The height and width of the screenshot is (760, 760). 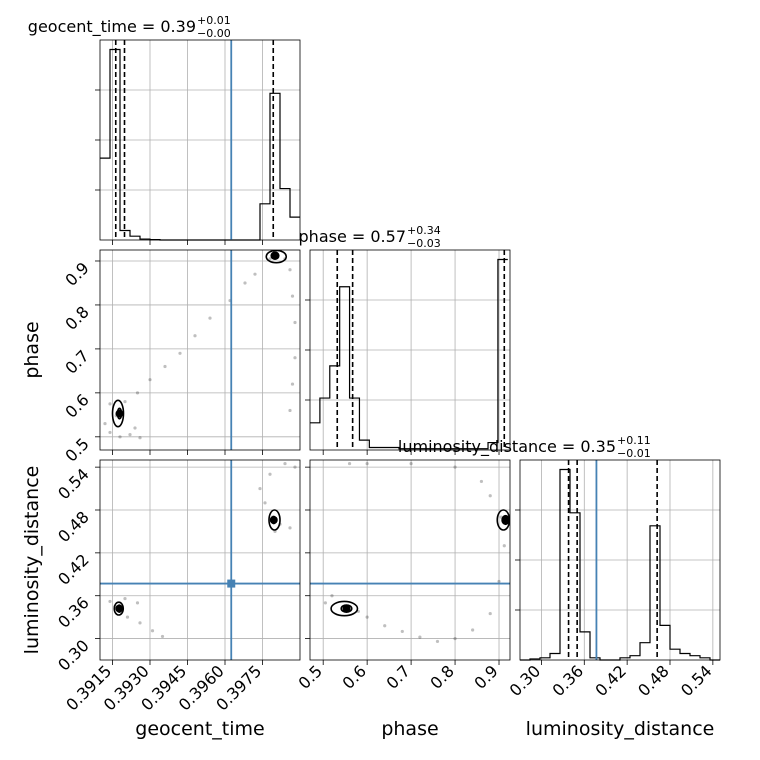 What do you see at coordinates (653, 680) in the screenshot?
I see `x-tick-label: 0.48` at bounding box center [653, 680].